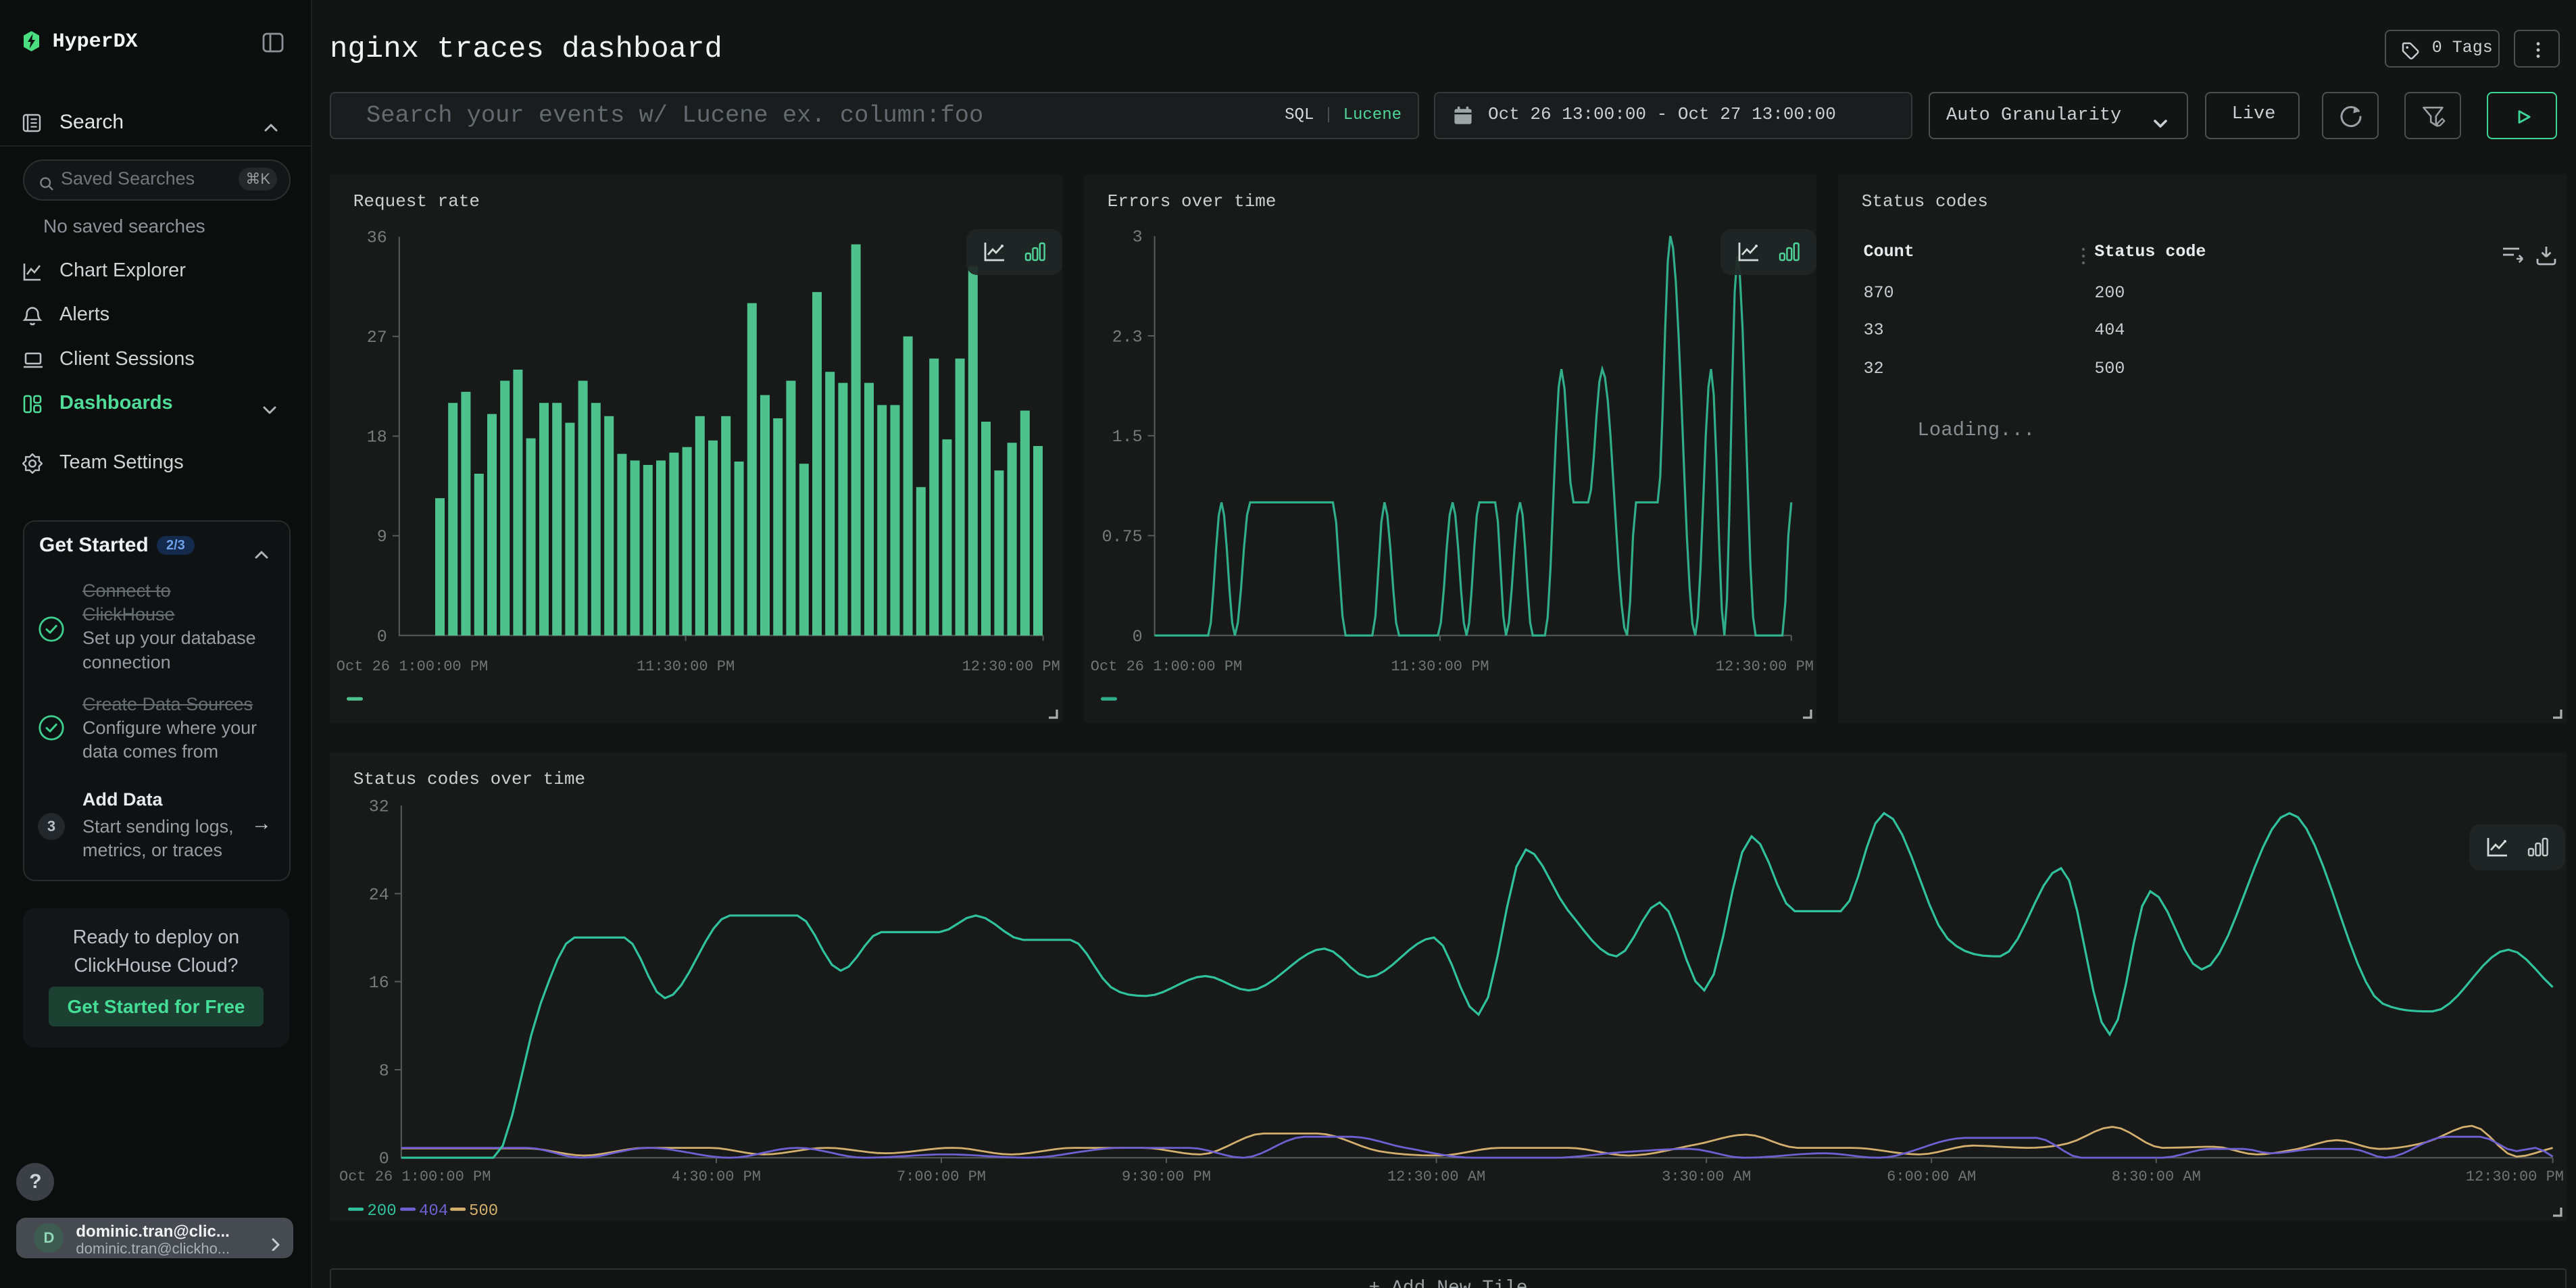  I want to click on svg-text: 27, so click(377, 338).